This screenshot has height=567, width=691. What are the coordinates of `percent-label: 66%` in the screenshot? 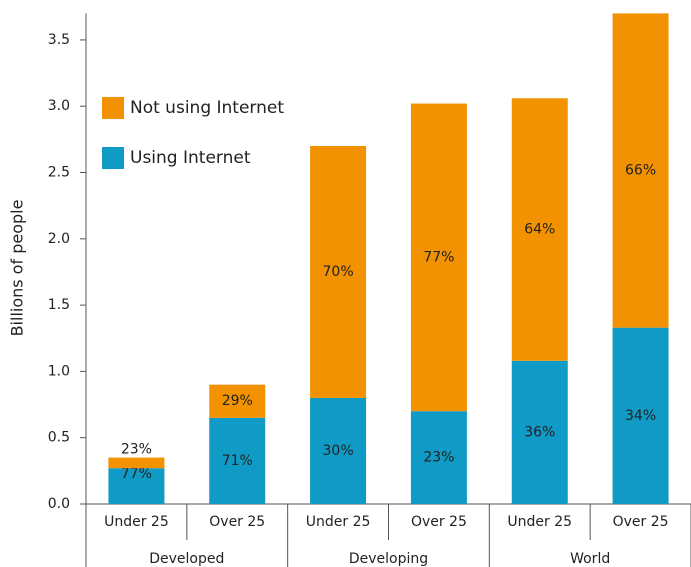 It's located at (640, 171).